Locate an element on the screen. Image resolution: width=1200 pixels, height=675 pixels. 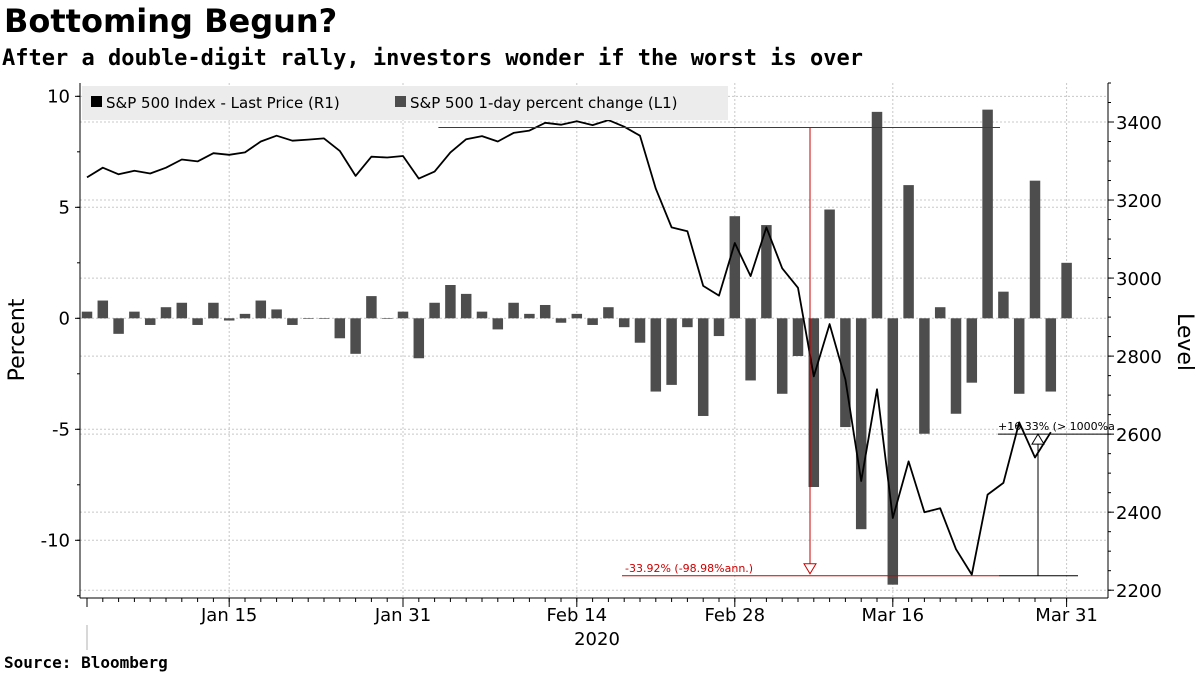
right-tick-label: 3000 is located at coordinates (1139, 279).